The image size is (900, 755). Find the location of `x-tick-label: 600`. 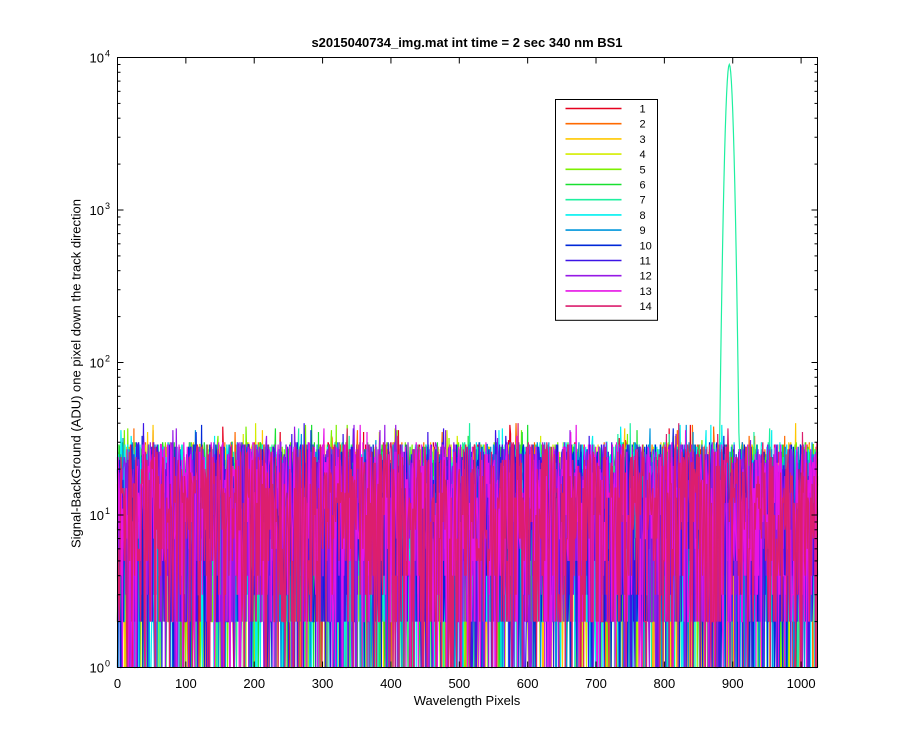

x-tick-label: 600 is located at coordinates (528, 683).